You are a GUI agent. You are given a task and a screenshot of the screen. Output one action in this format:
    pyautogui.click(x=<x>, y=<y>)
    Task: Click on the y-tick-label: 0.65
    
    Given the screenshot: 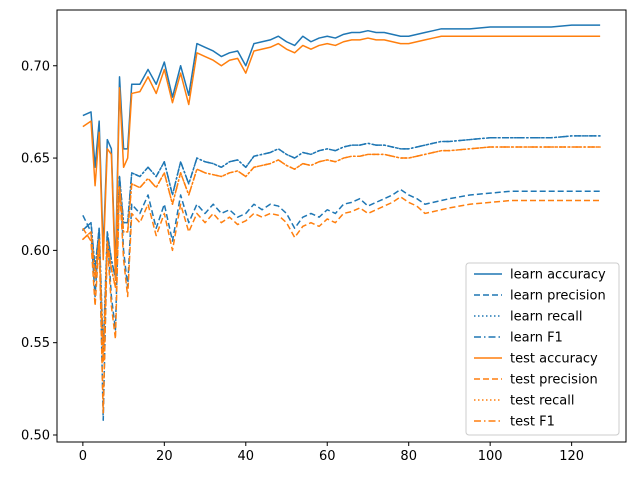 What is the action you would take?
    pyautogui.click(x=35, y=159)
    